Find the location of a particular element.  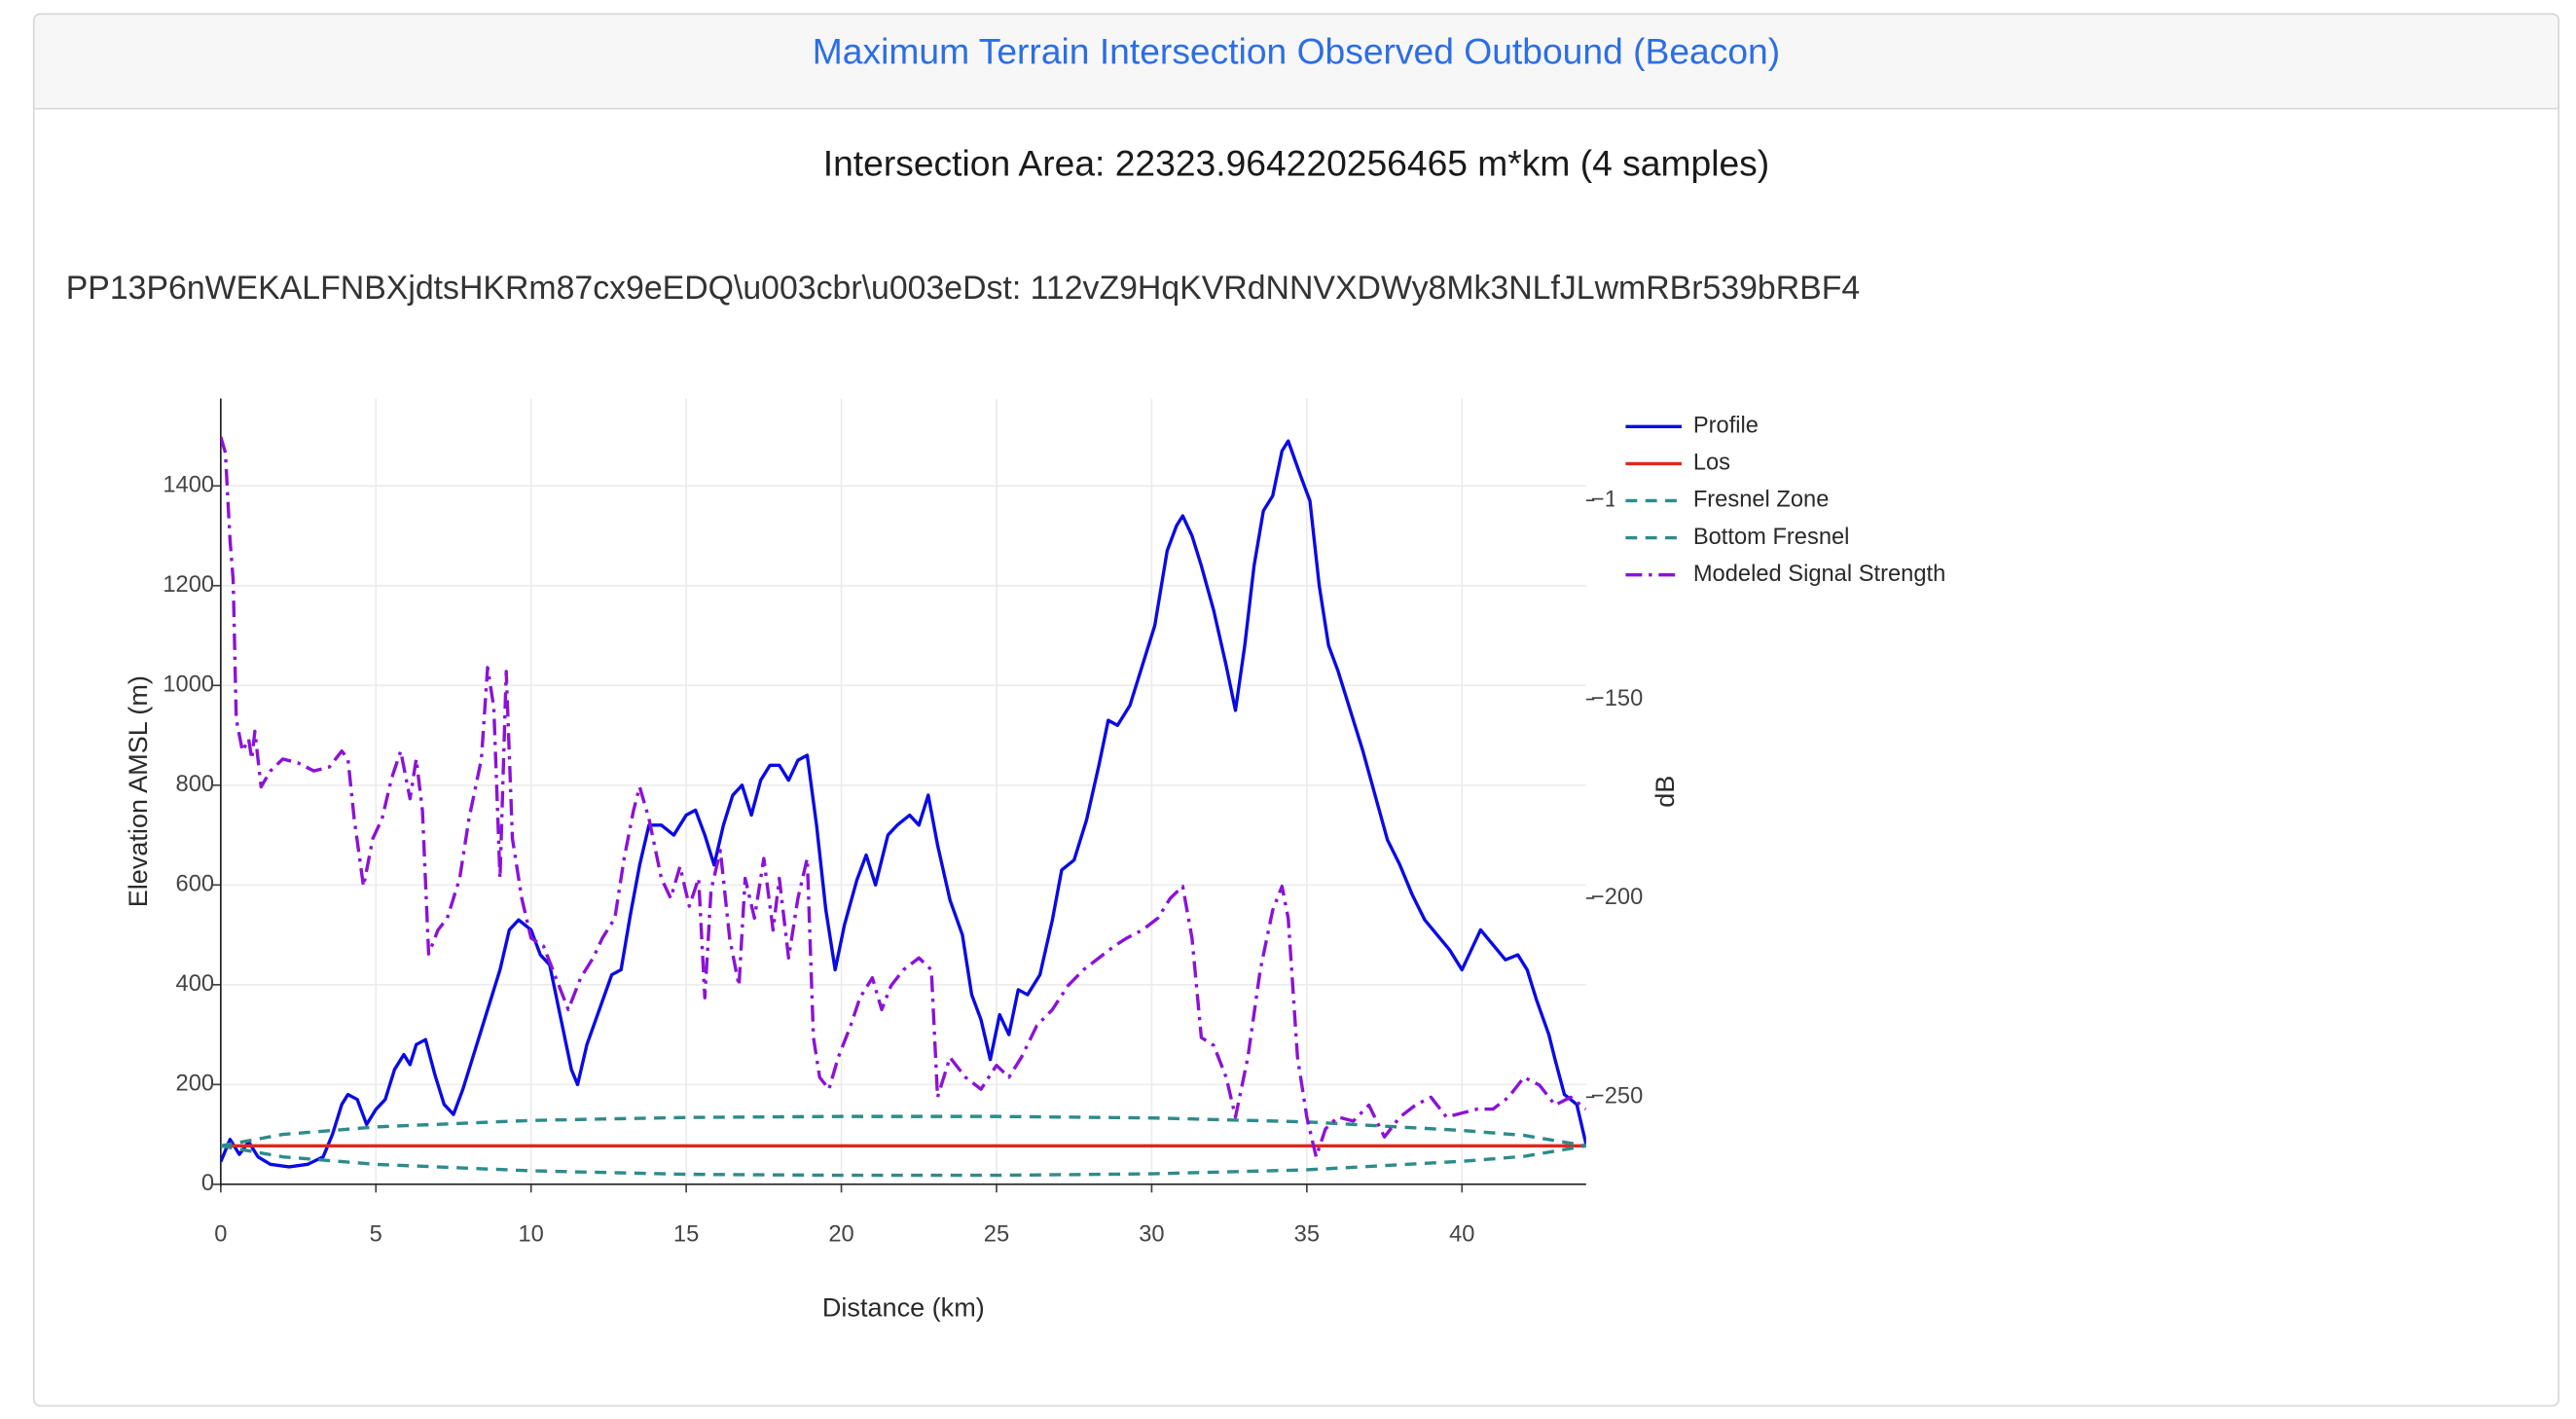

card-header is located at coordinates (1296, 61).